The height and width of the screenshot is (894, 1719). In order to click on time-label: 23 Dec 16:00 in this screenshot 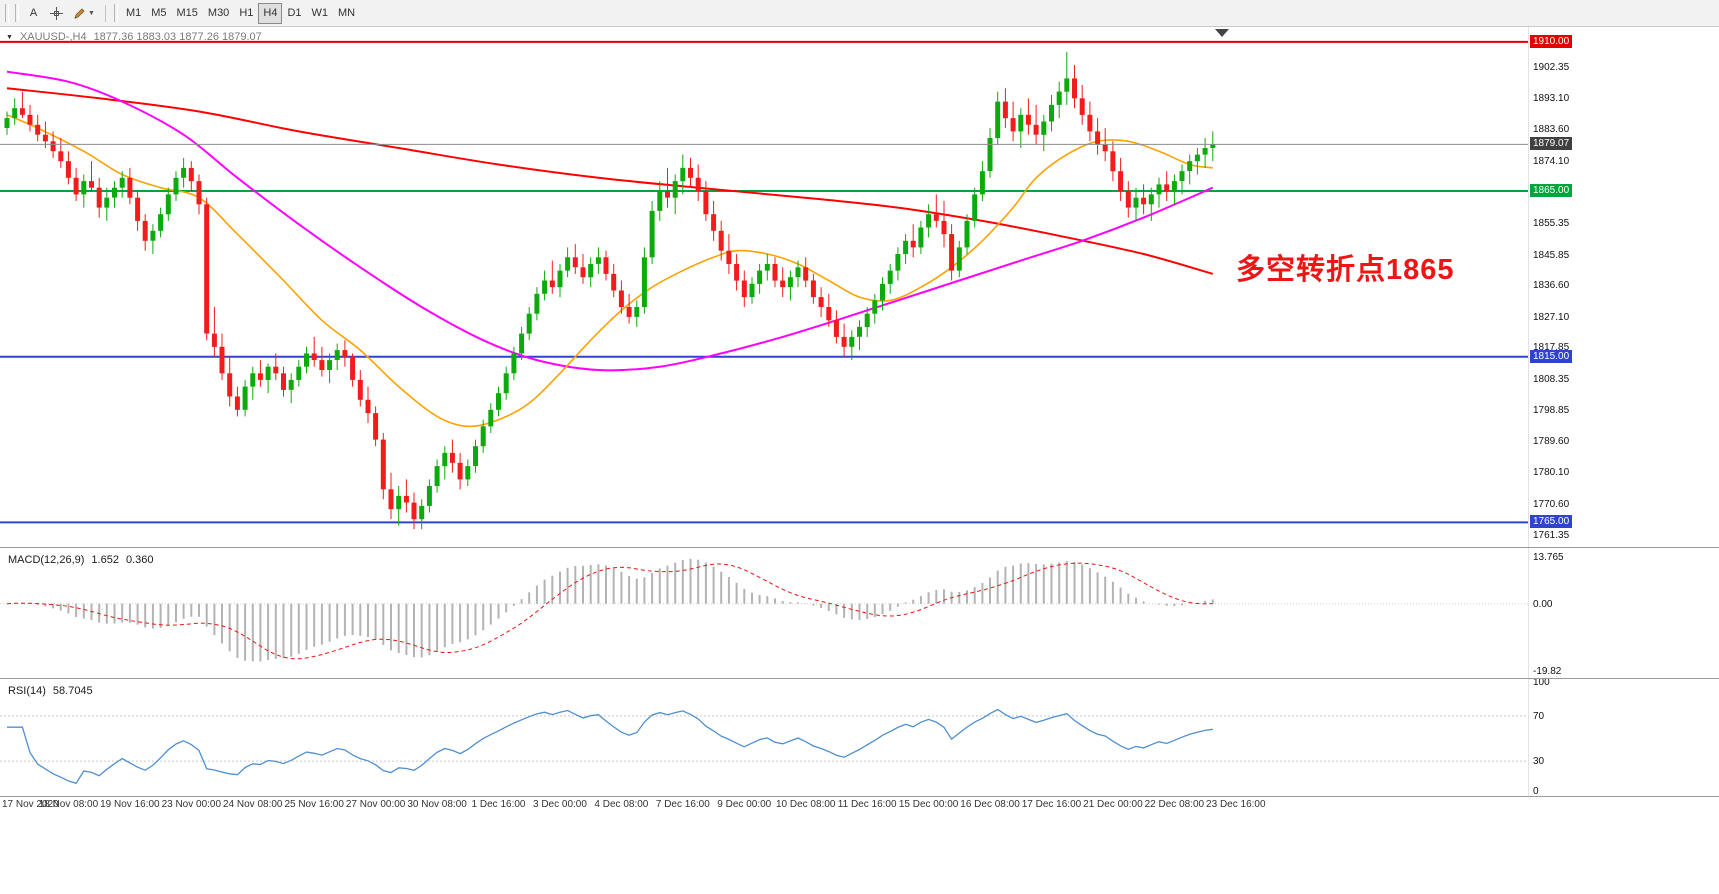, I will do `click(1236, 804)`.